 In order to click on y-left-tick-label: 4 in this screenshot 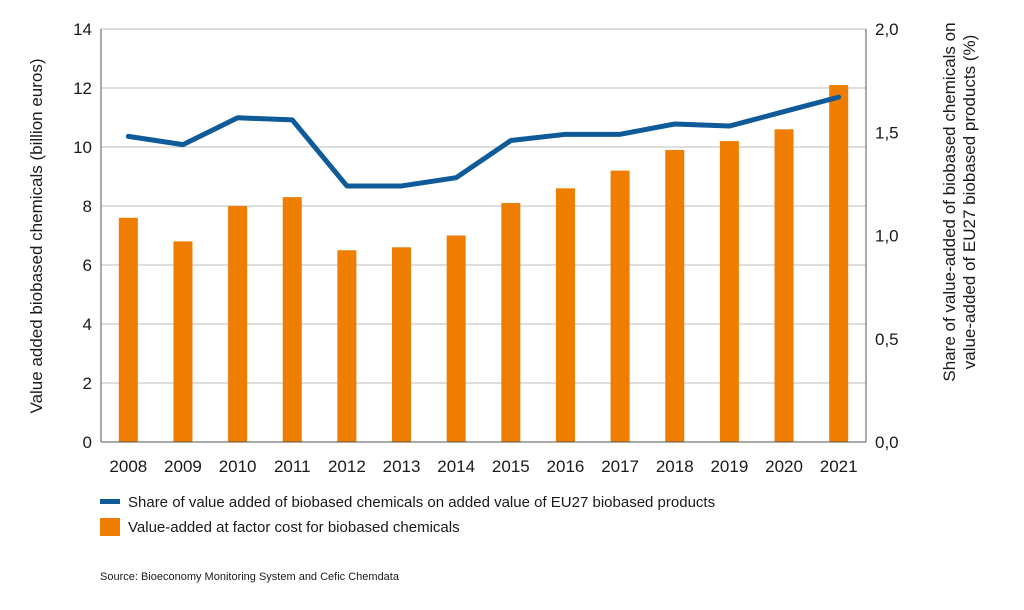, I will do `click(87, 324)`.